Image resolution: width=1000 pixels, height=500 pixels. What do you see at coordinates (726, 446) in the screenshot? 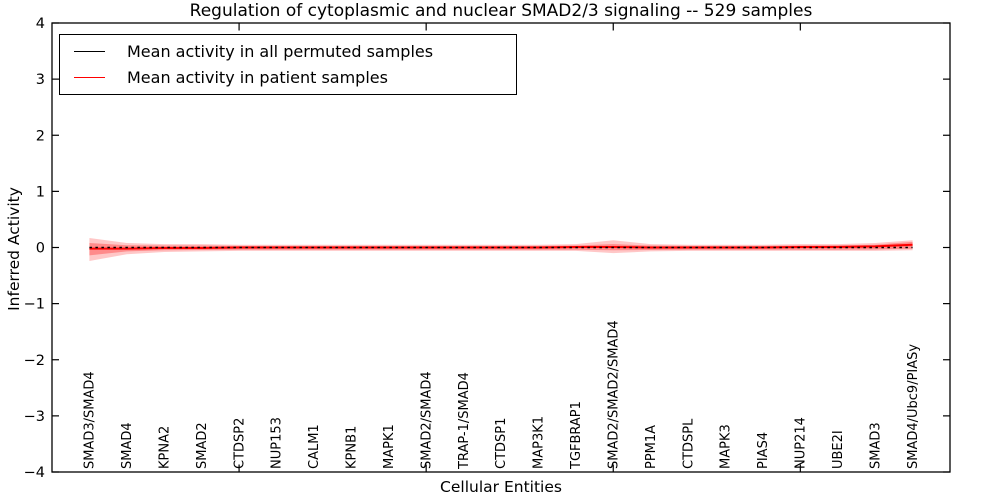
I see `x-entity-label: MAPK3` at bounding box center [726, 446].